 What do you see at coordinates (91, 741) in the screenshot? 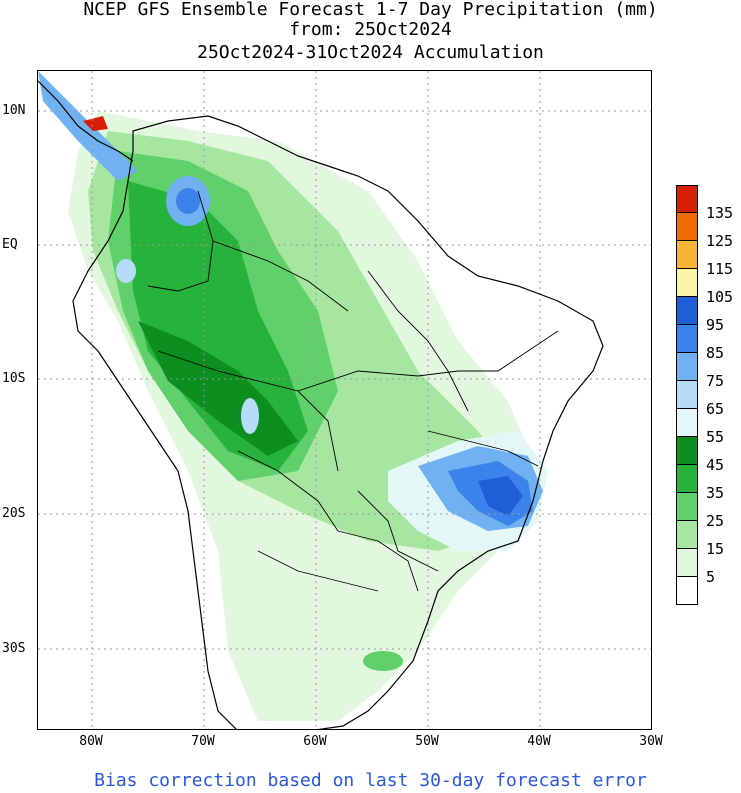
I see `lon-label-80w: 80W` at bounding box center [91, 741].